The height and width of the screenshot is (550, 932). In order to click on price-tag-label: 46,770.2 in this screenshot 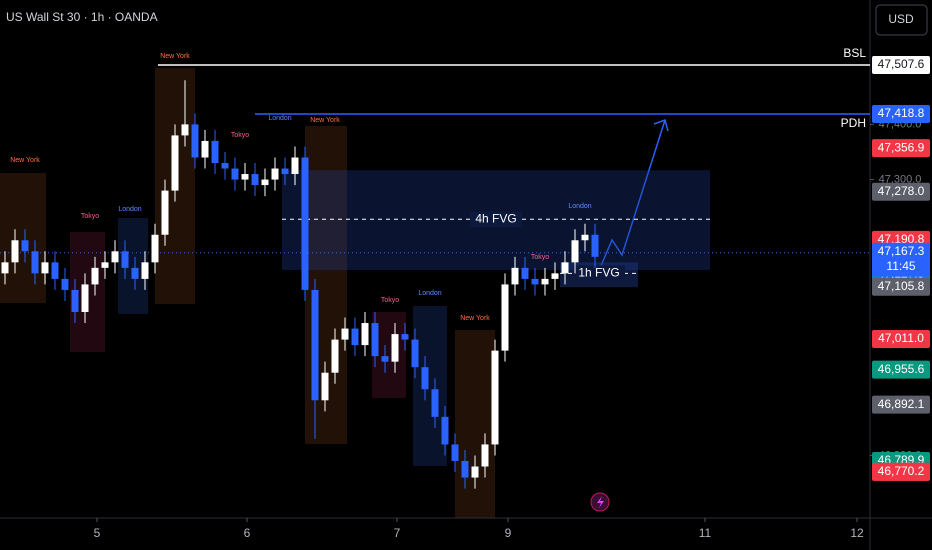, I will do `click(901, 471)`.